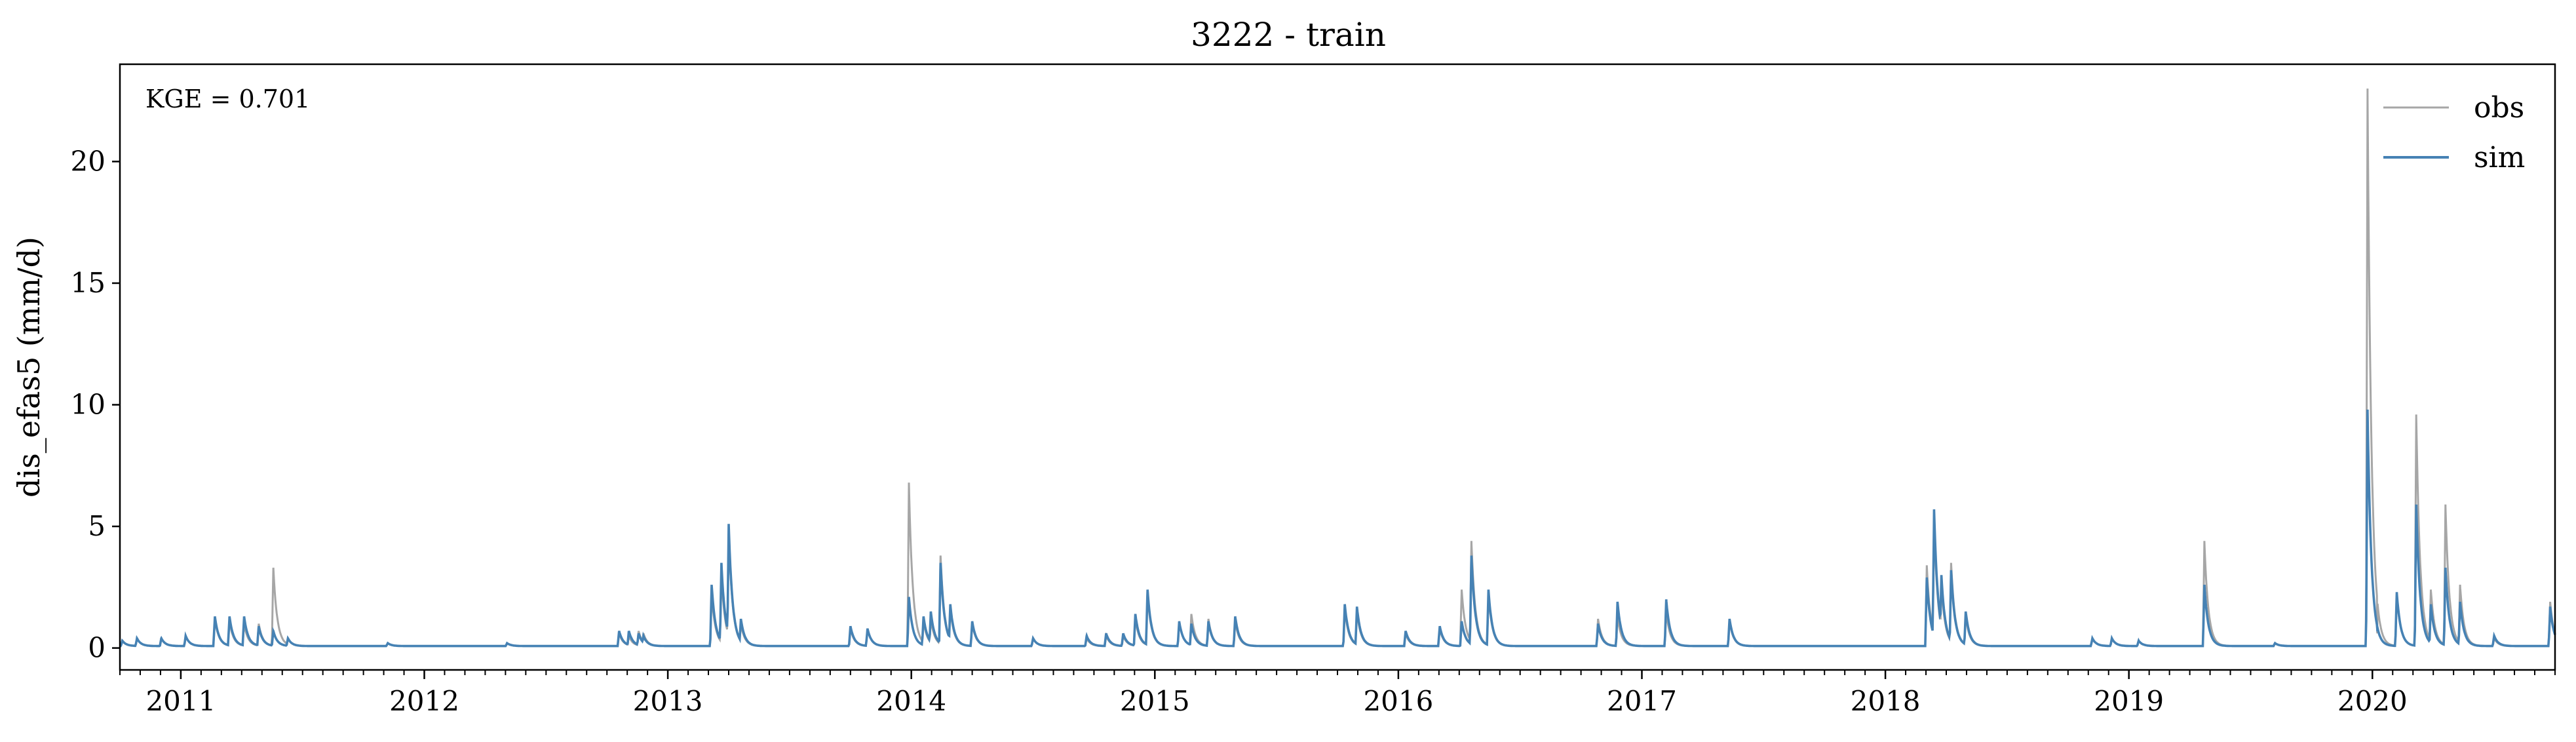 The image size is (2576, 742). I want to click on x-tick-label: 2018, so click(1886, 701).